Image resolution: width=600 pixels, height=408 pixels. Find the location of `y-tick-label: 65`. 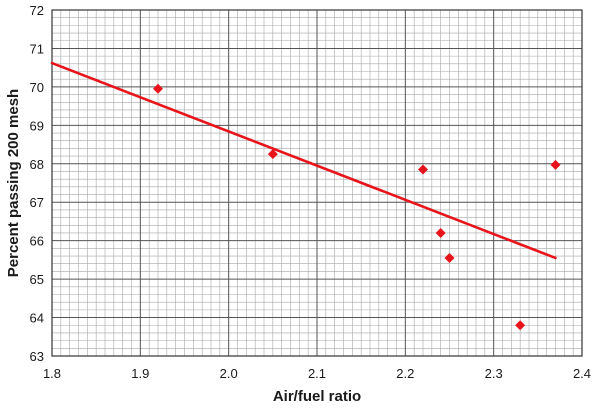

y-tick-label: 65 is located at coordinates (37, 279).